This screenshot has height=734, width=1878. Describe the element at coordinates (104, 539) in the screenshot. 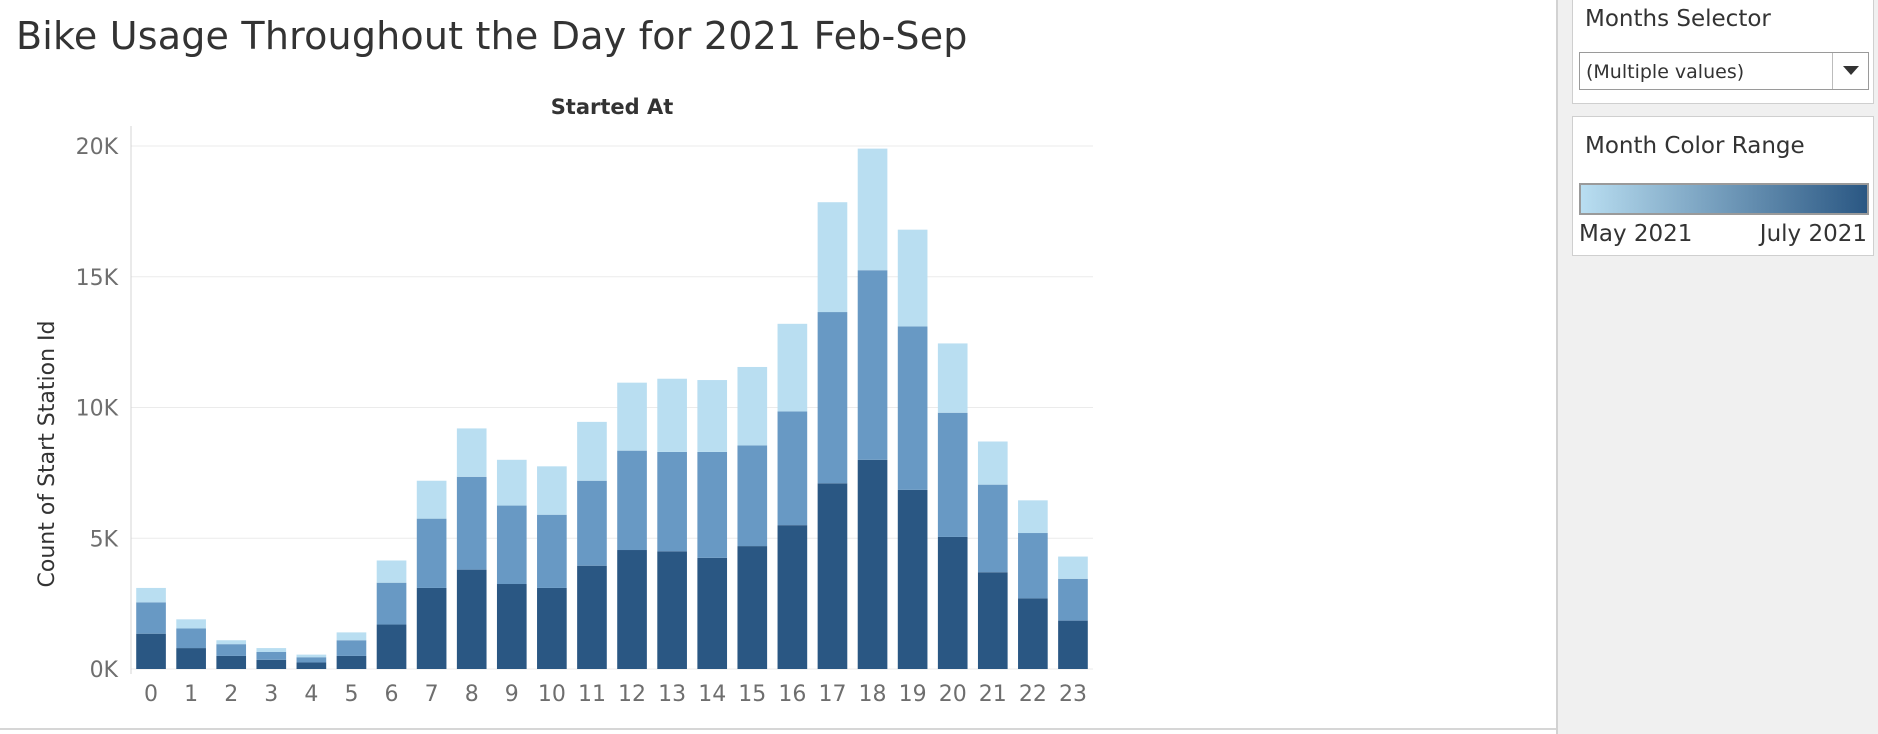

I see `y-tick-label: 5K` at that location.